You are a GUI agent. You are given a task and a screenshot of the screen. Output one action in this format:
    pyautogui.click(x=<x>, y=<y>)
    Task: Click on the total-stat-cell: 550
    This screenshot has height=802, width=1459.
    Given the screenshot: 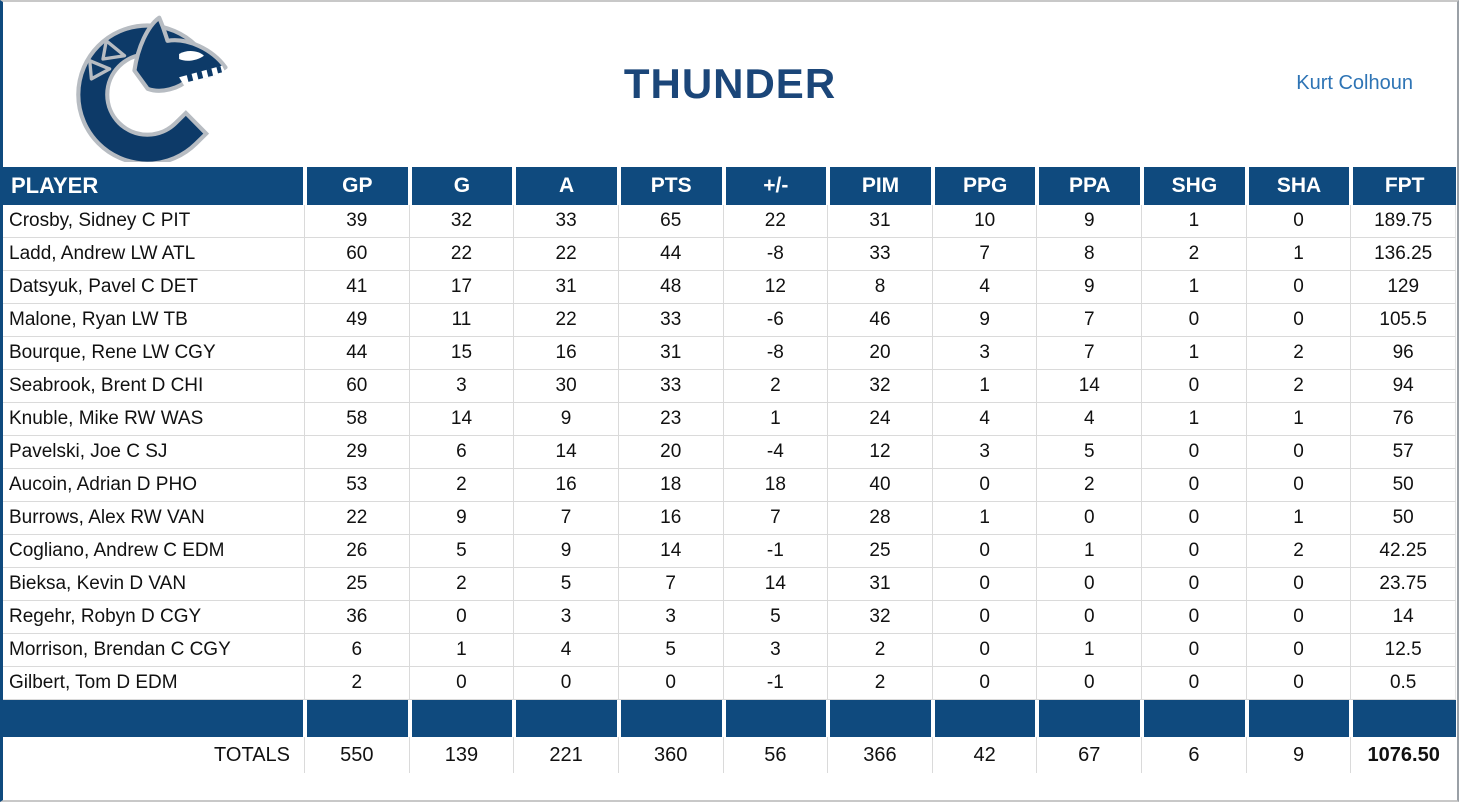 What is the action you would take?
    pyautogui.click(x=357, y=755)
    